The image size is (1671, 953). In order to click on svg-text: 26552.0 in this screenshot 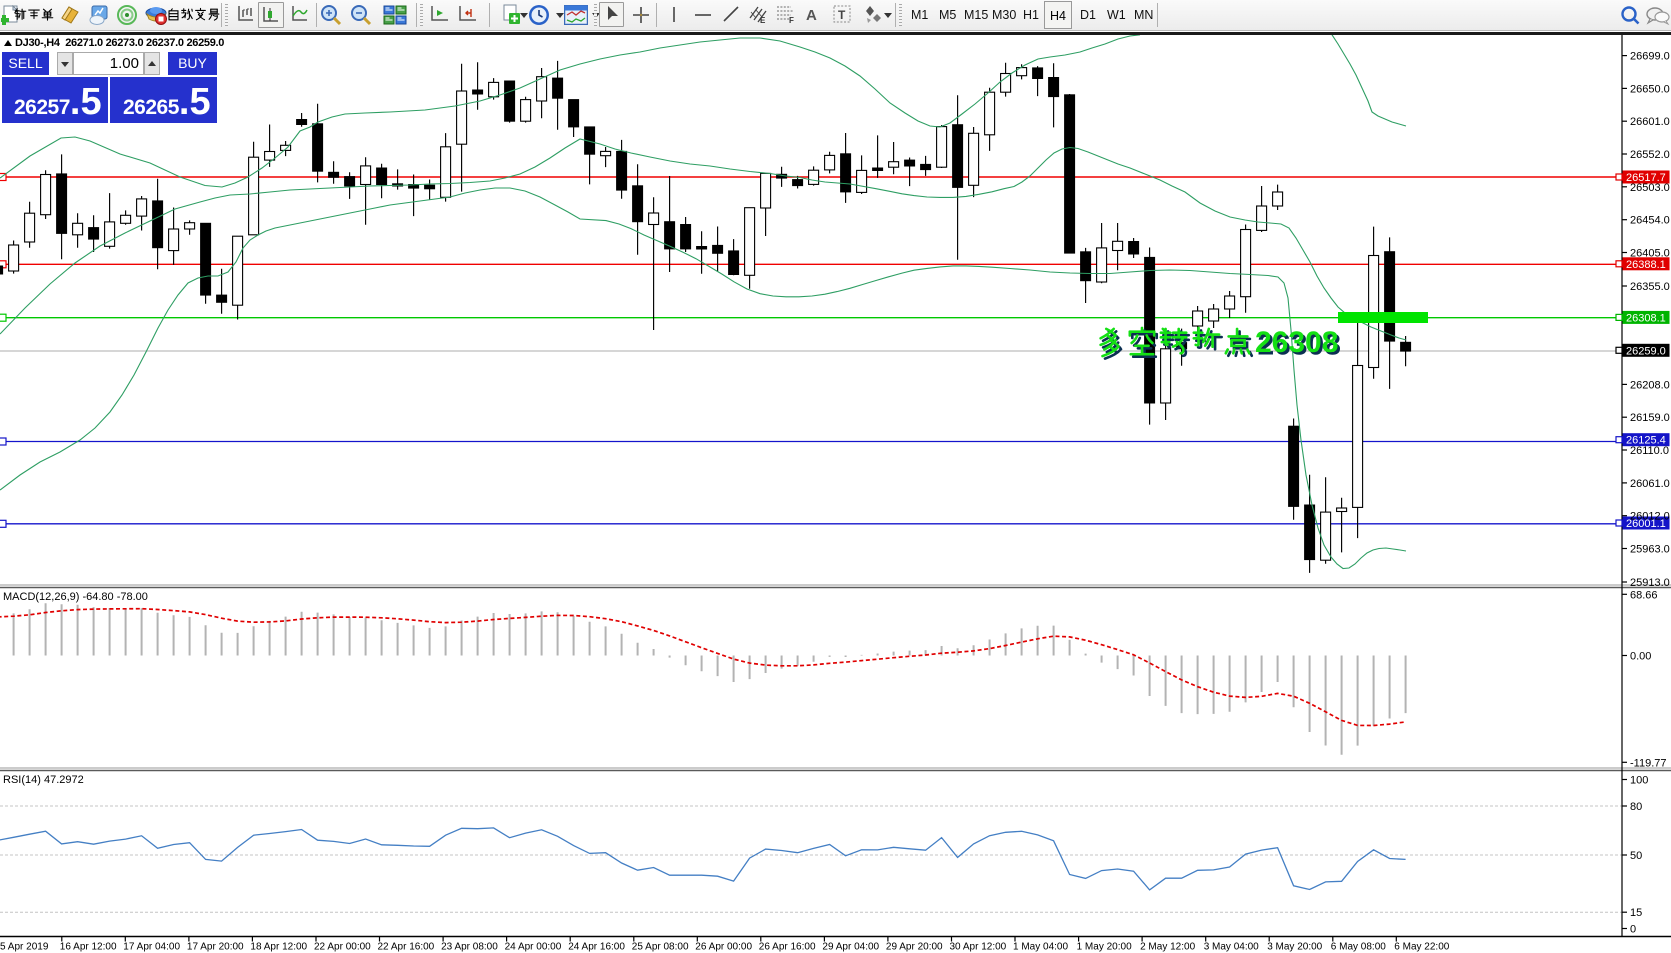, I will do `click(1650, 155)`.